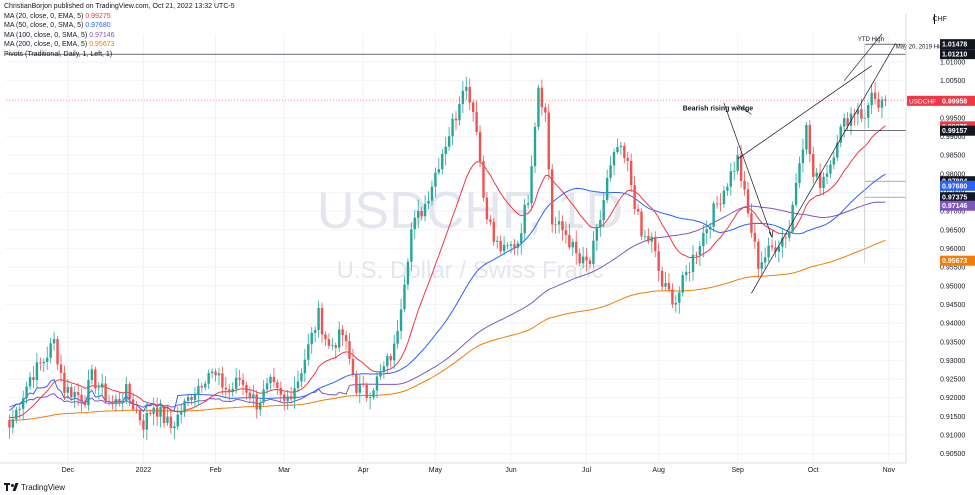 This screenshot has height=495, width=975. I want to click on wedge-upper-line, so click(804, 112).